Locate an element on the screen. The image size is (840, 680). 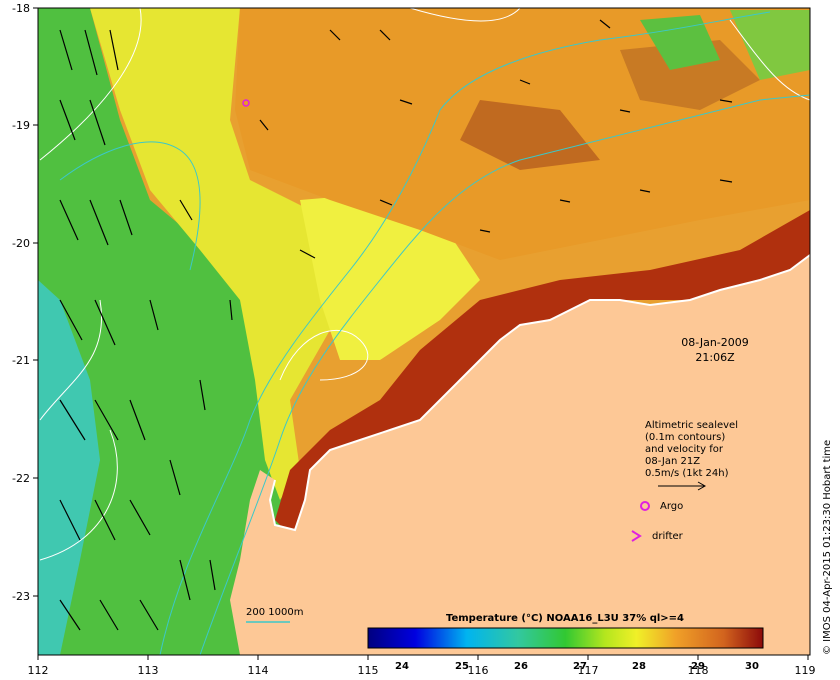
colorbar-tick: 26 is located at coordinates (521, 666).